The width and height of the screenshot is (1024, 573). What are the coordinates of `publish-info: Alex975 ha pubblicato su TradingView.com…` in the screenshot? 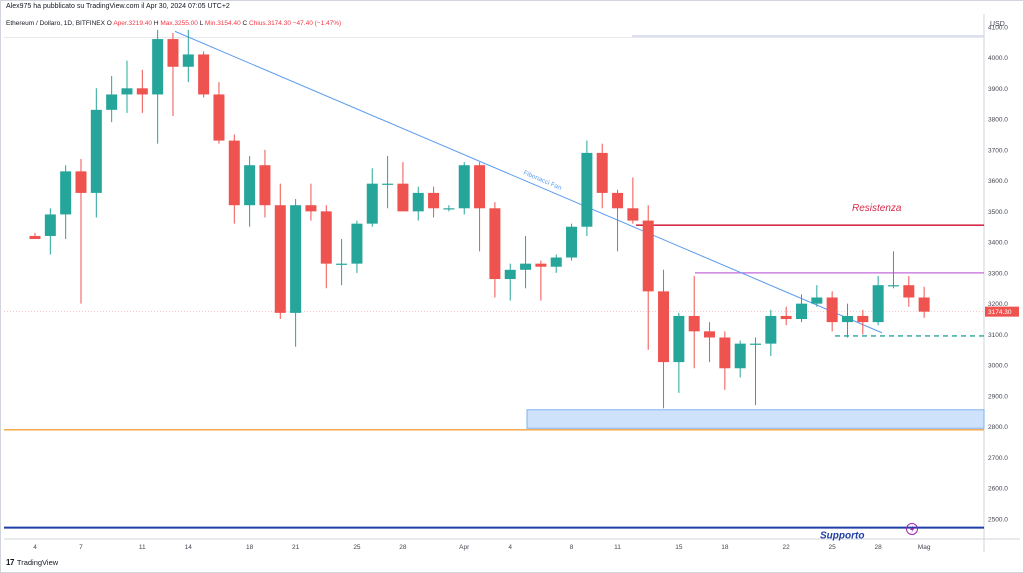 It's located at (118, 6).